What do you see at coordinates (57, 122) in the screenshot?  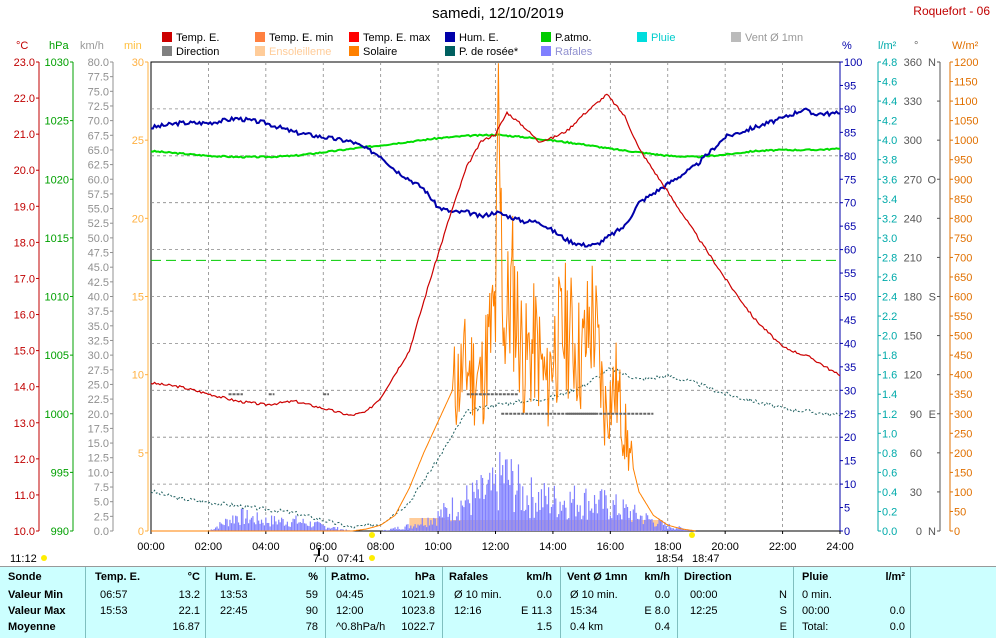 I see `press-axis-tick-label: 1025` at bounding box center [57, 122].